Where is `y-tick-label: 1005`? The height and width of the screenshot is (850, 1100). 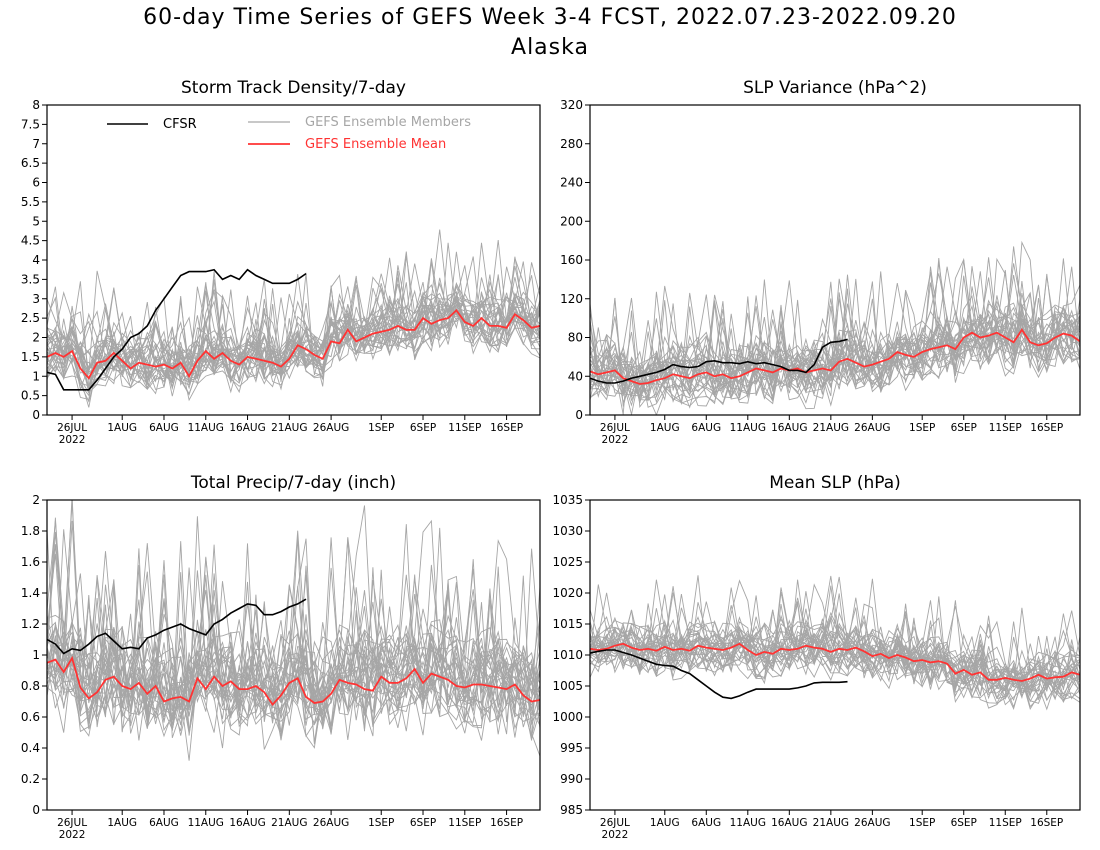
y-tick-label: 1005 is located at coordinates (567, 686).